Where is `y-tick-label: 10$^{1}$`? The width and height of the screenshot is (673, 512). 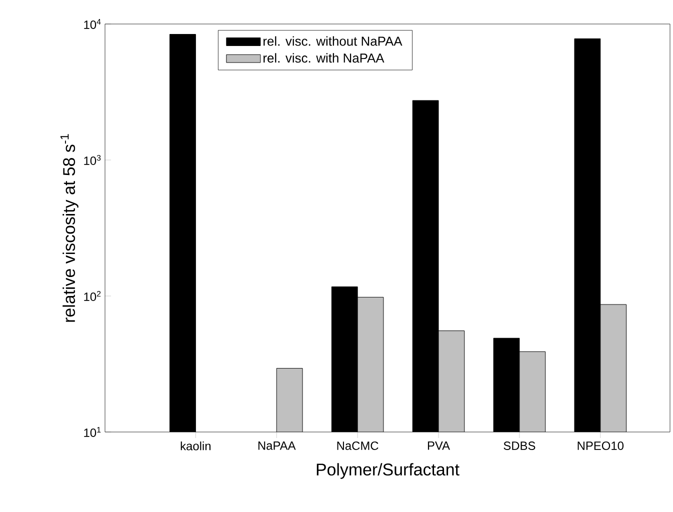 y-tick-label: 10$^{1}$ is located at coordinates (92, 432).